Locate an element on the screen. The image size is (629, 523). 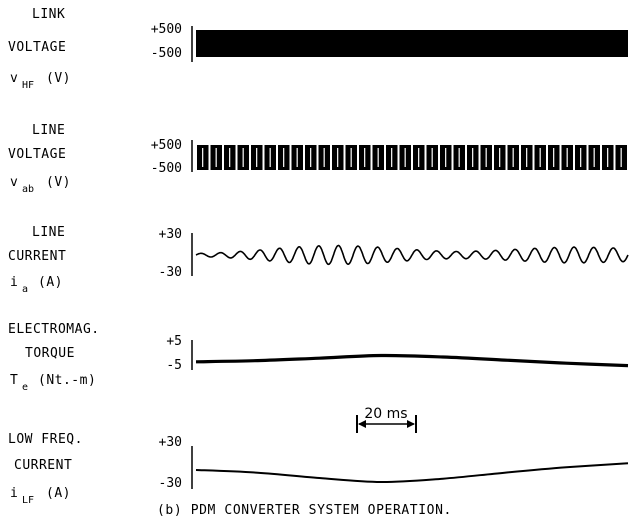
channel-1-label-line-1: LINK is located at coordinates (48, 14).